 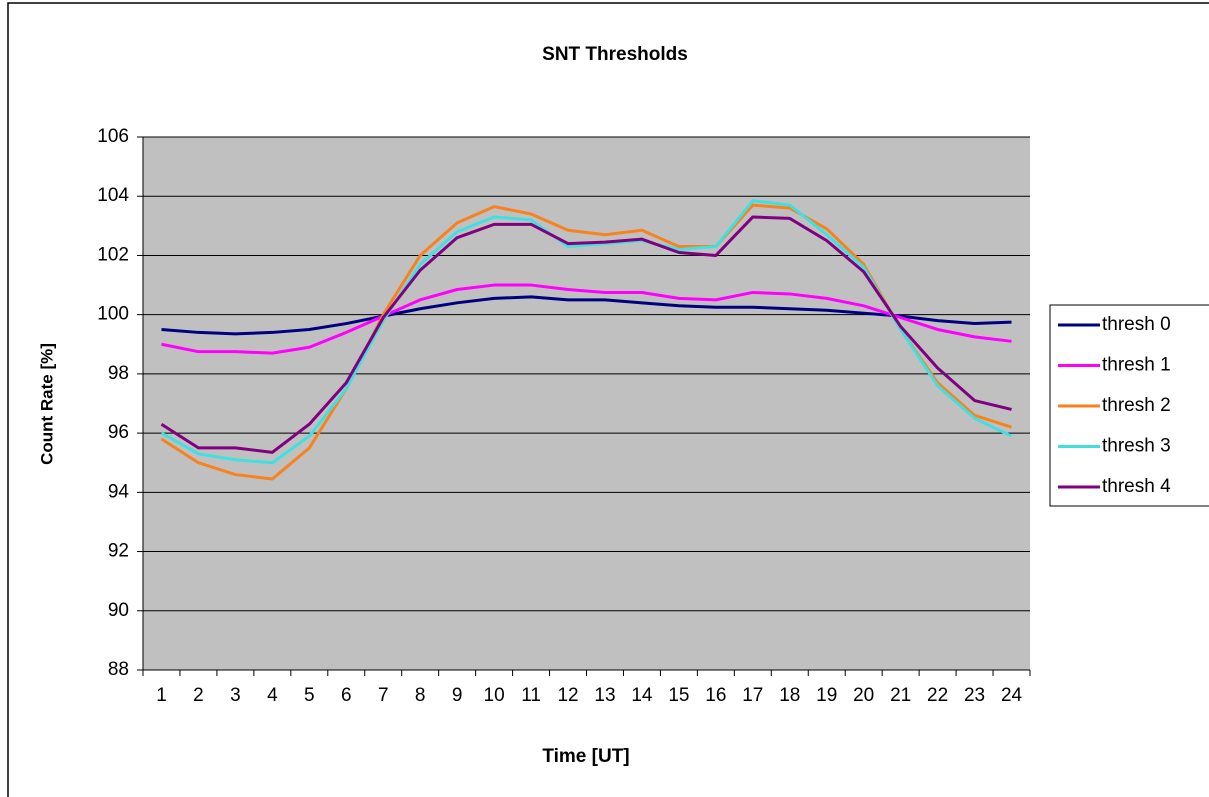 I want to click on y-tick-label: 106, so click(x=113, y=136).